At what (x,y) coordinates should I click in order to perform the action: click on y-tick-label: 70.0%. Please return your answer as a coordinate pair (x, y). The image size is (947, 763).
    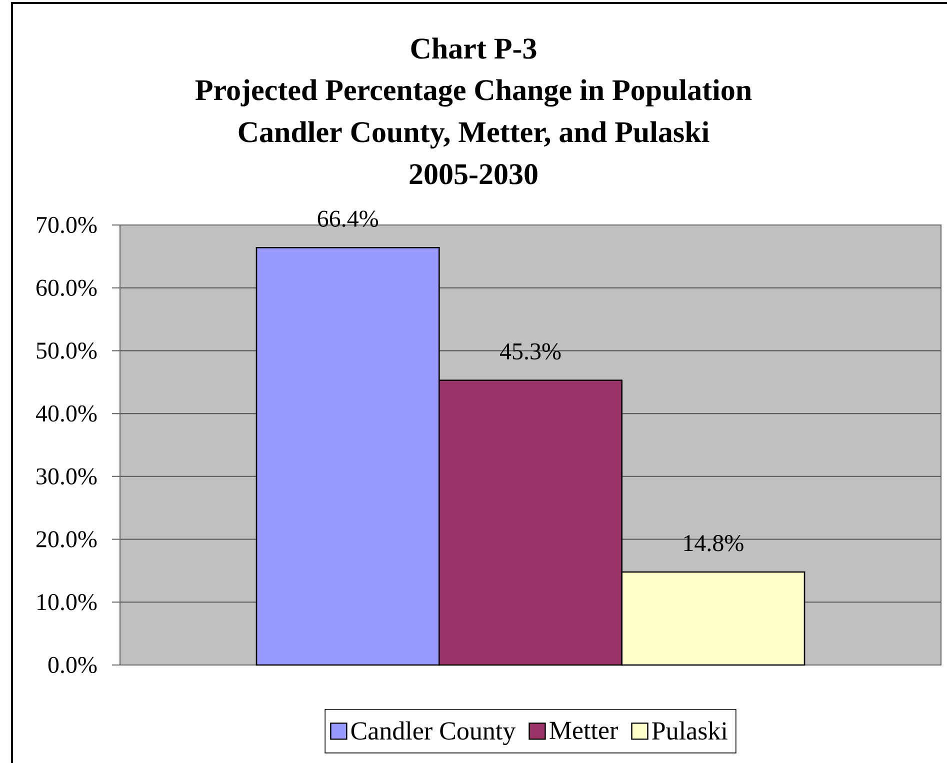
    Looking at the image, I should click on (67, 225).